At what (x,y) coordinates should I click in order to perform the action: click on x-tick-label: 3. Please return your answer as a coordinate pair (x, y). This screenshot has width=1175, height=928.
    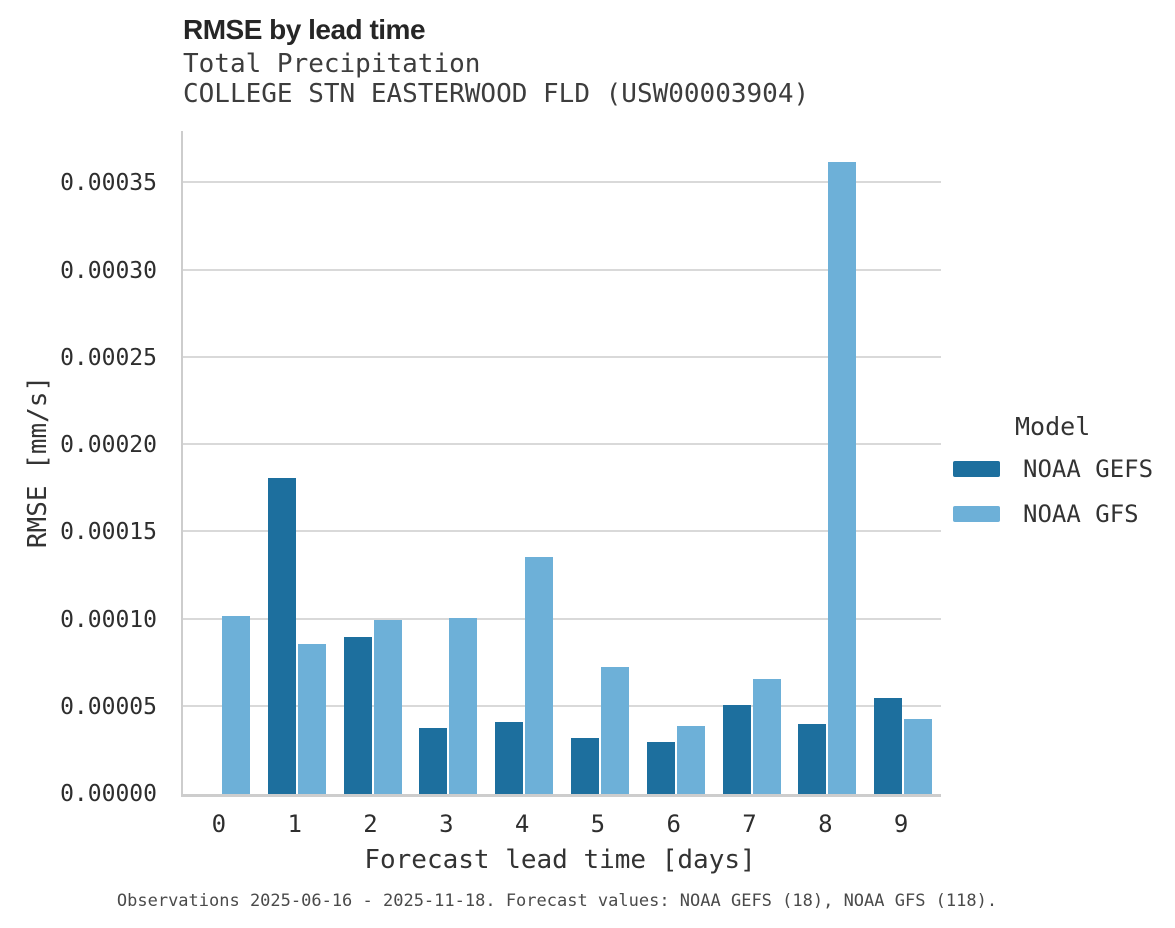
    Looking at the image, I should click on (446, 824).